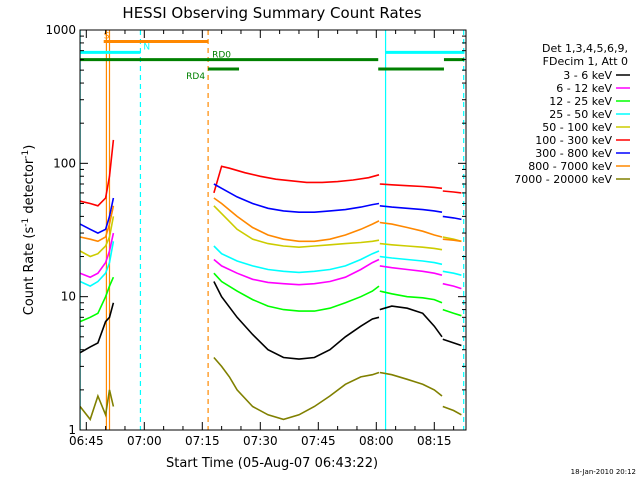 The image size is (640, 480). What do you see at coordinates (434, 441) in the screenshot?
I see `x-tick-label: 08:15` at bounding box center [434, 441].